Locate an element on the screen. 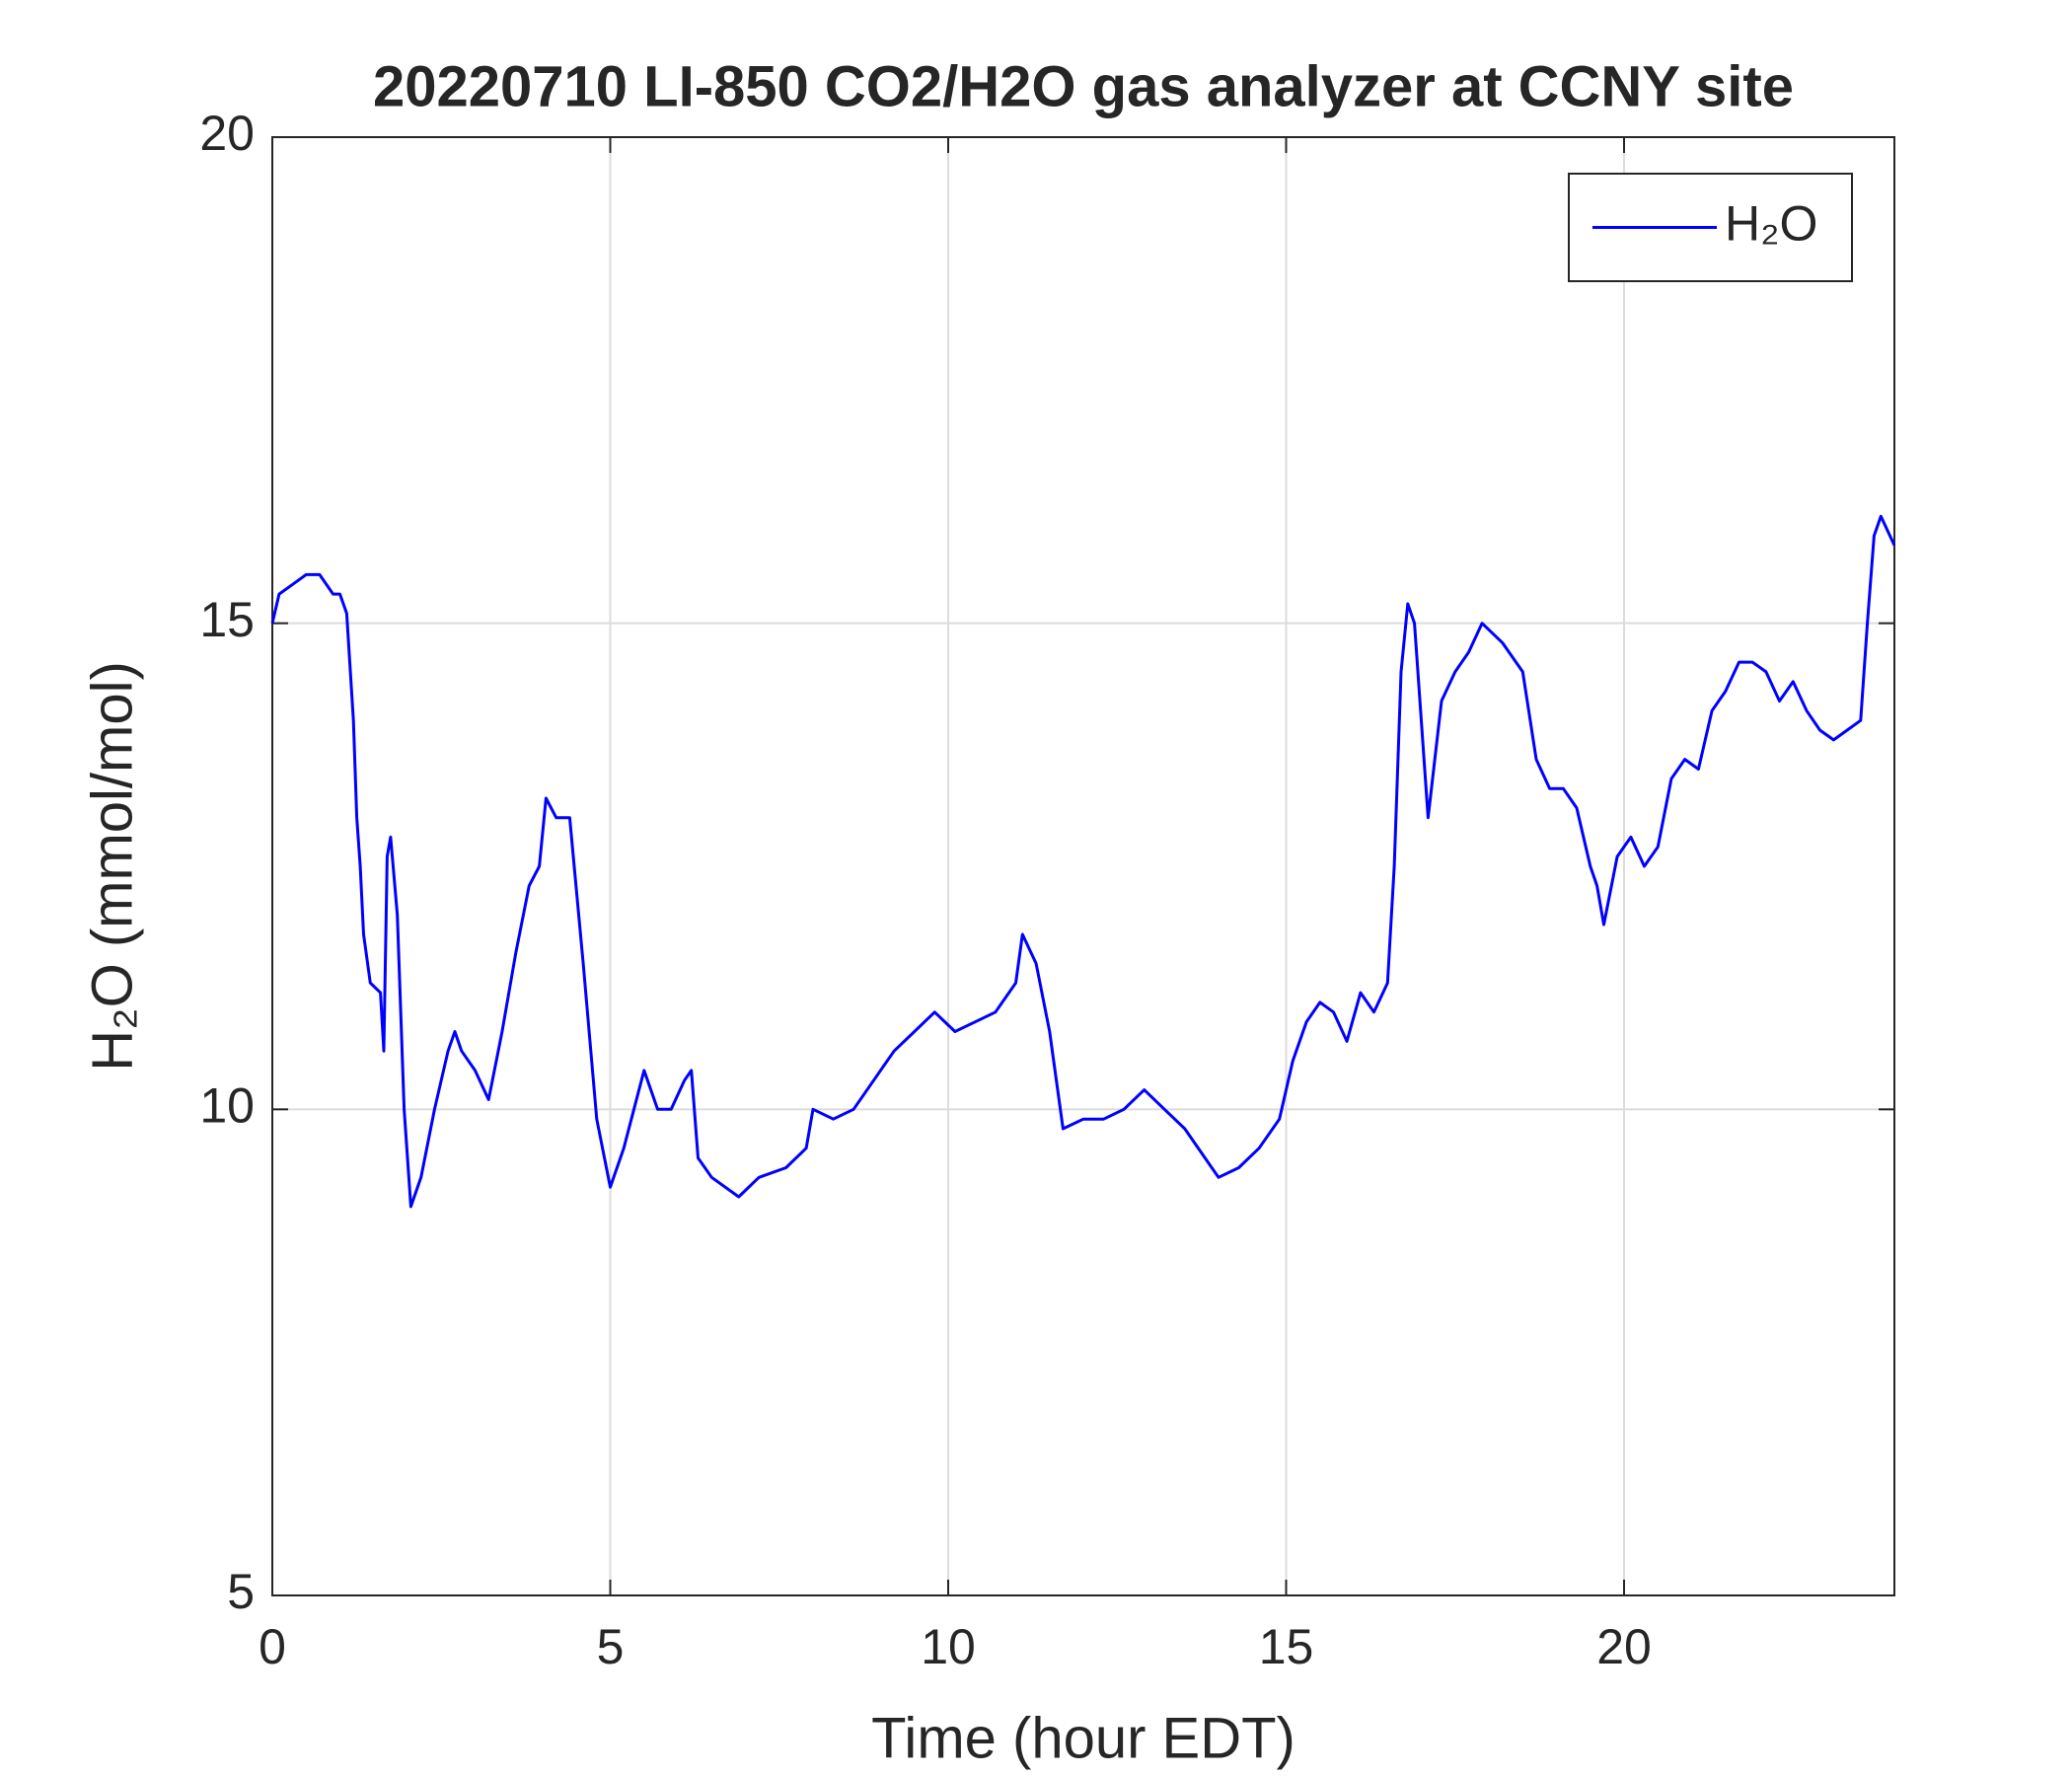 Image resolution: width=2072 pixels, height=1776 pixels. y-tick-label: 20 is located at coordinates (227, 133).